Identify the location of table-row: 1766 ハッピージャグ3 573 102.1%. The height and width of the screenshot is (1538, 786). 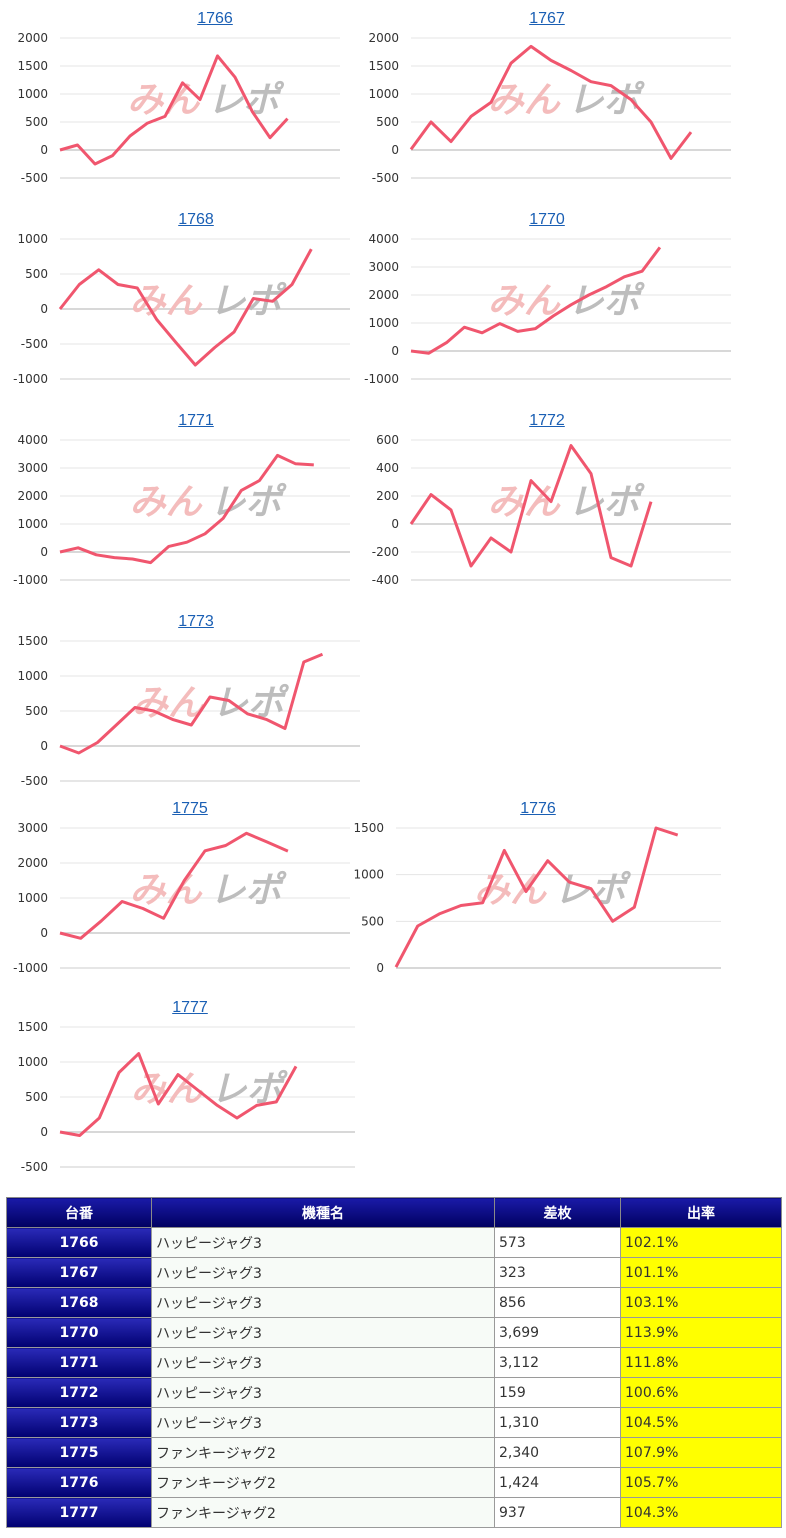
(394, 1242).